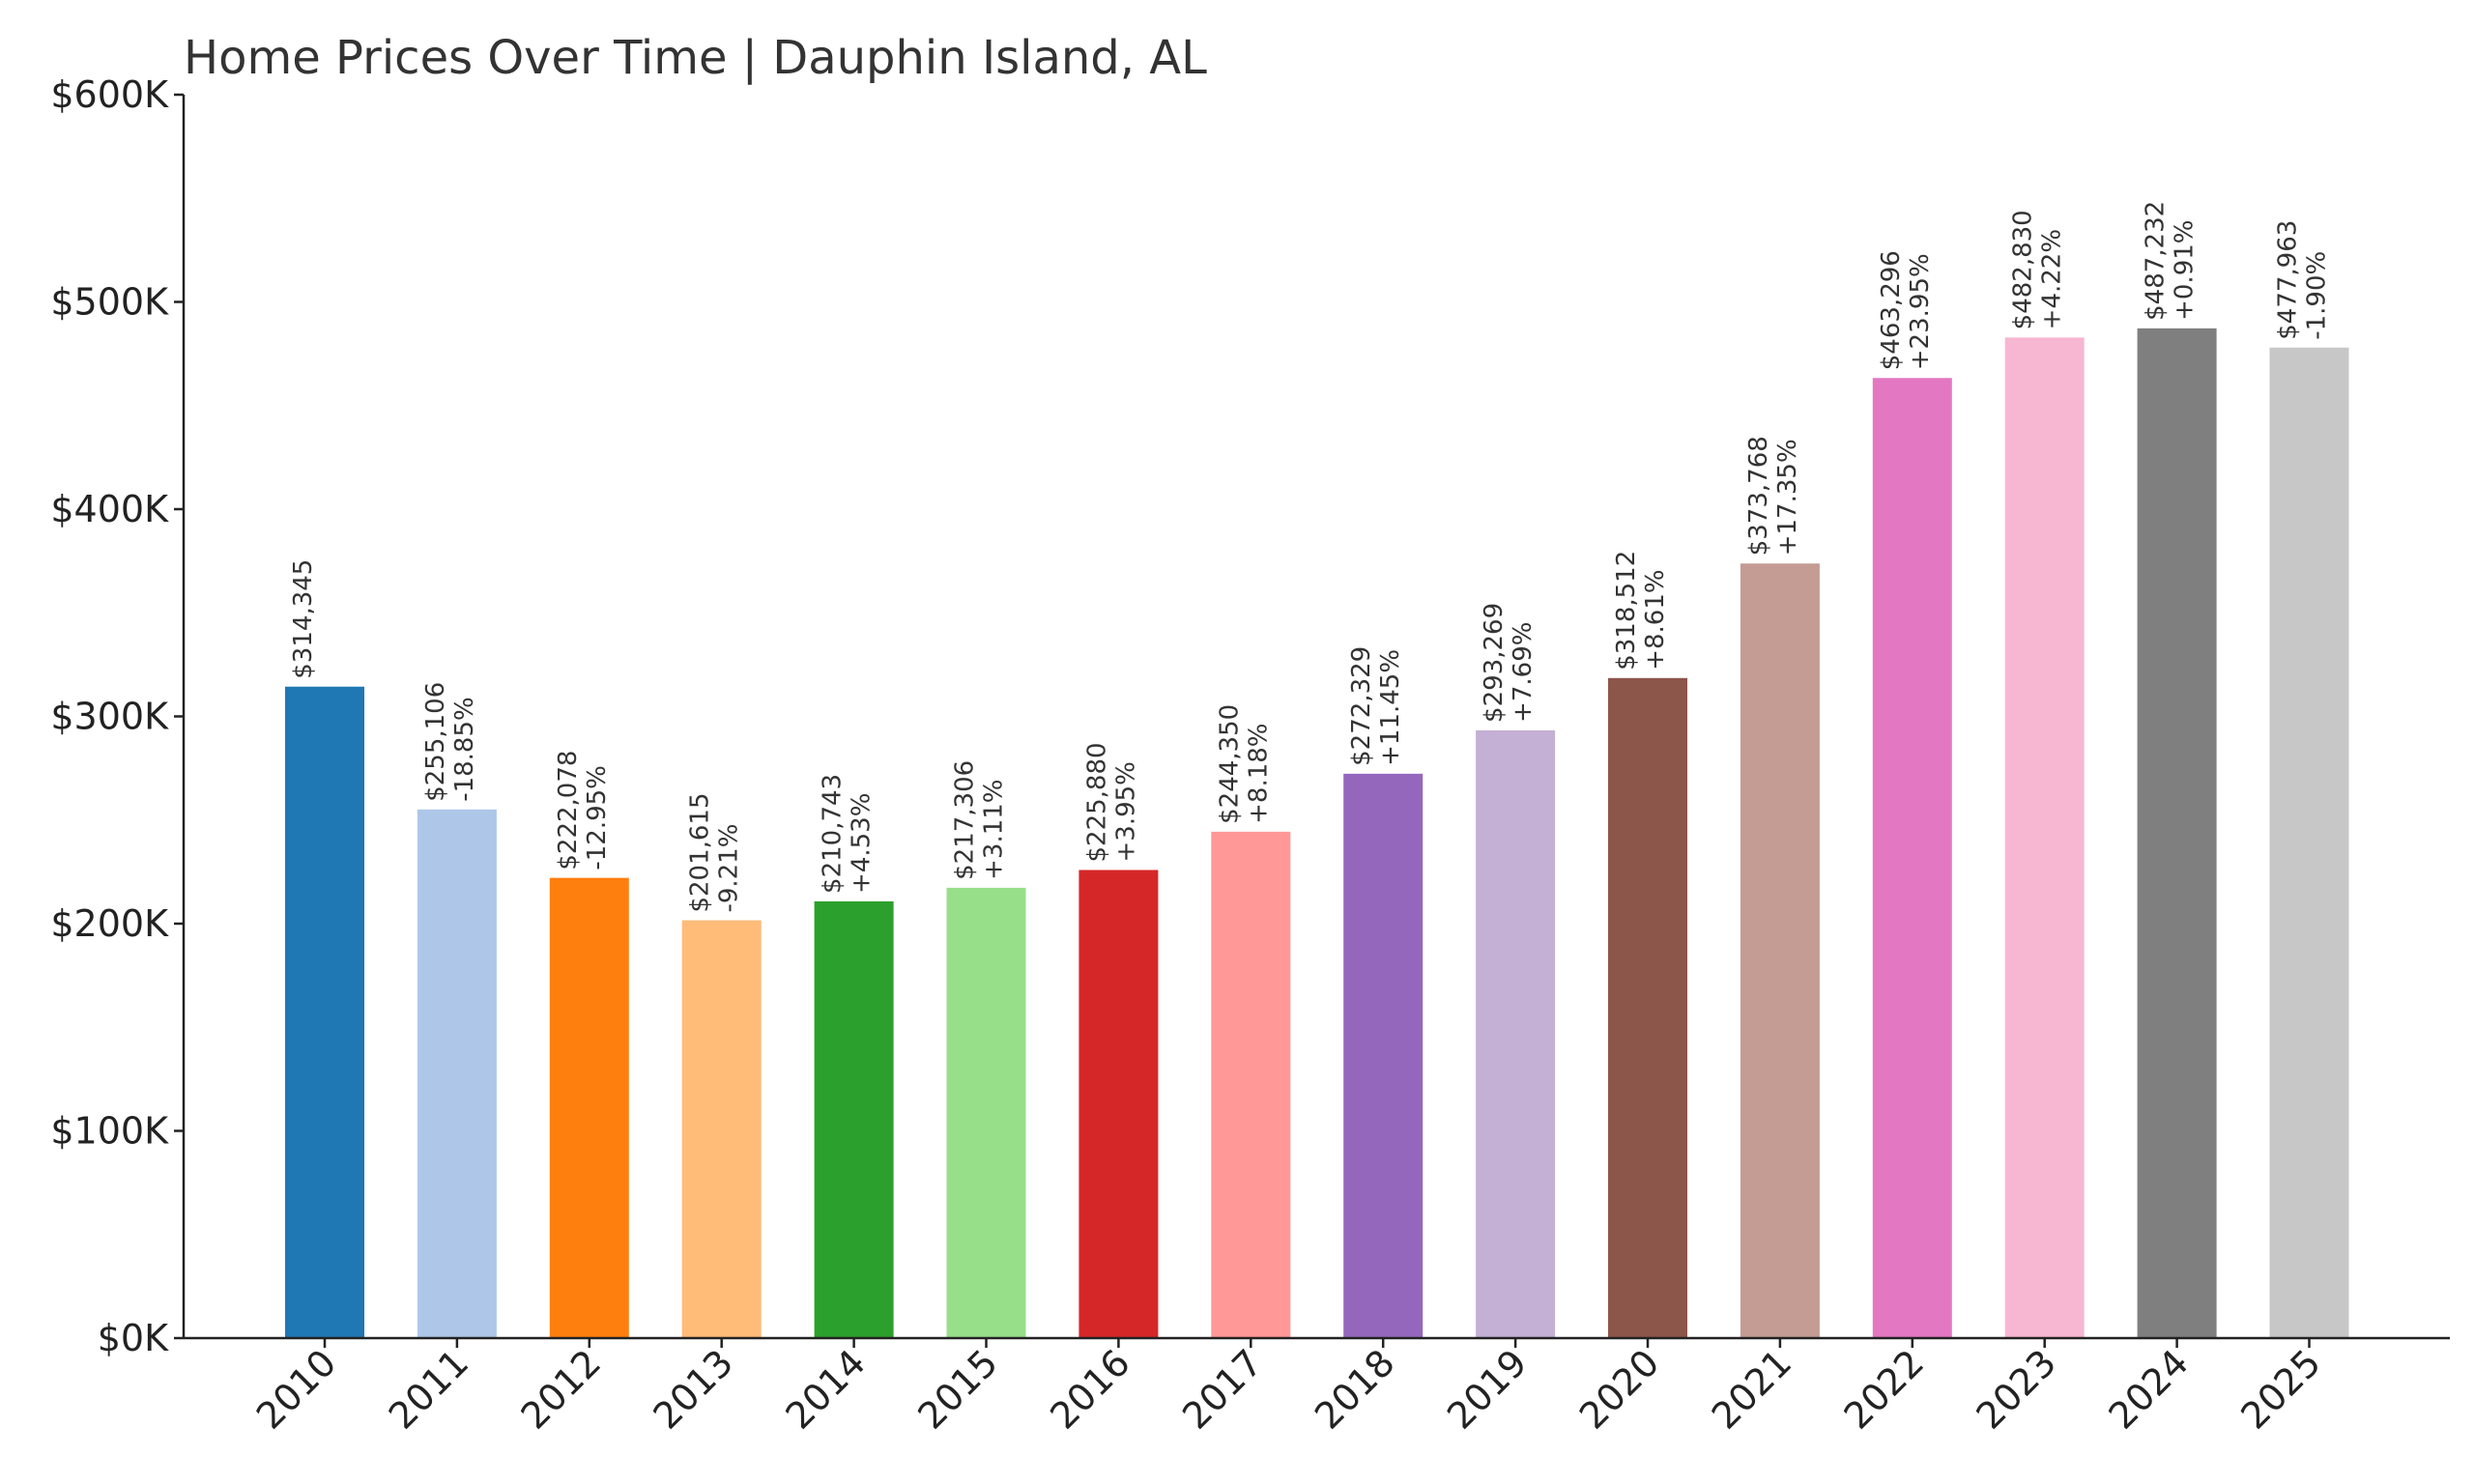 Image resolution: width=2474 pixels, height=1484 pixels. What do you see at coordinates (729, 869) in the screenshot?
I see `change-label: -9.21%` at bounding box center [729, 869].